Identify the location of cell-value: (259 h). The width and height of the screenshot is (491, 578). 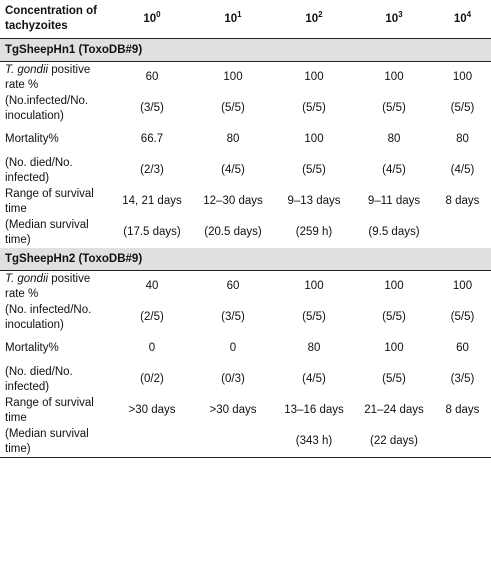
(314, 232).